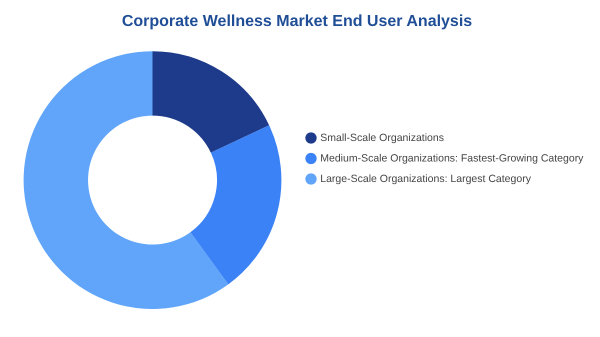 The height and width of the screenshot is (337, 600). I want to click on legend-label: Large-Scale Organizations: Largest Category, so click(426, 178).